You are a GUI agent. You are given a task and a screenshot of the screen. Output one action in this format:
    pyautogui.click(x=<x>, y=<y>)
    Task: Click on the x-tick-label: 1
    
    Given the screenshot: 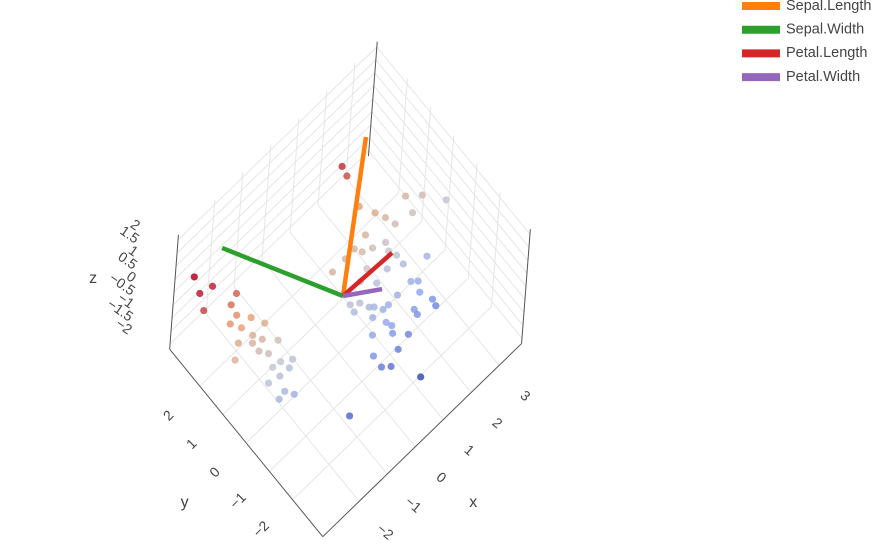 What is the action you would take?
    pyautogui.click(x=469, y=449)
    